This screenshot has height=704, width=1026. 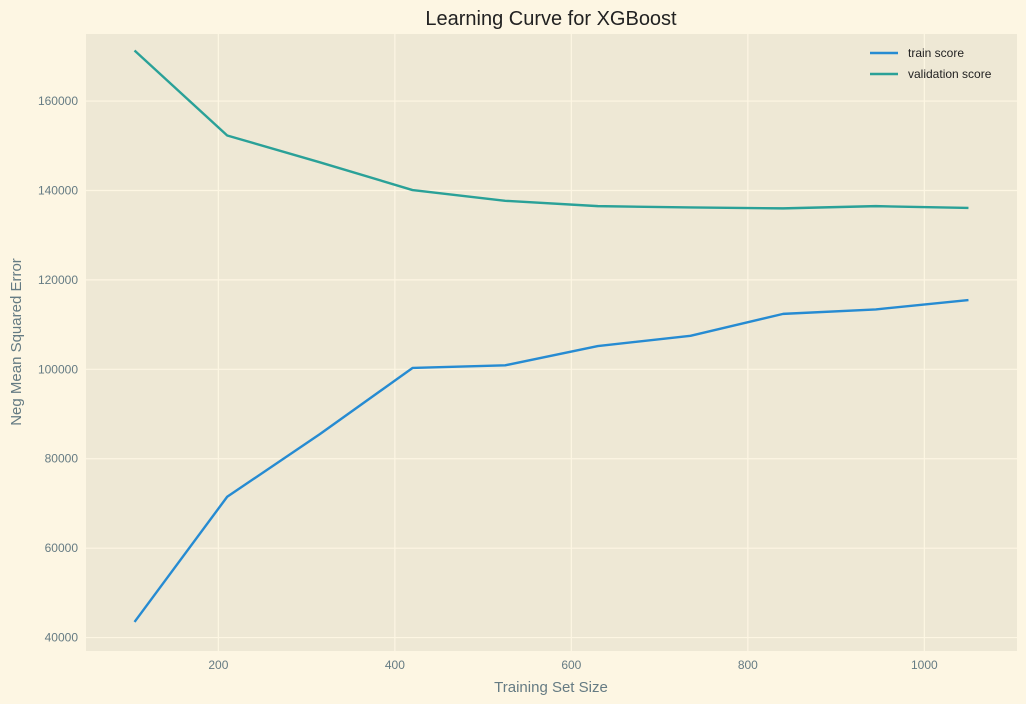 What do you see at coordinates (62, 459) in the screenshot?
I see `y-tick-label: 80000` at bounding box center [62, 459].